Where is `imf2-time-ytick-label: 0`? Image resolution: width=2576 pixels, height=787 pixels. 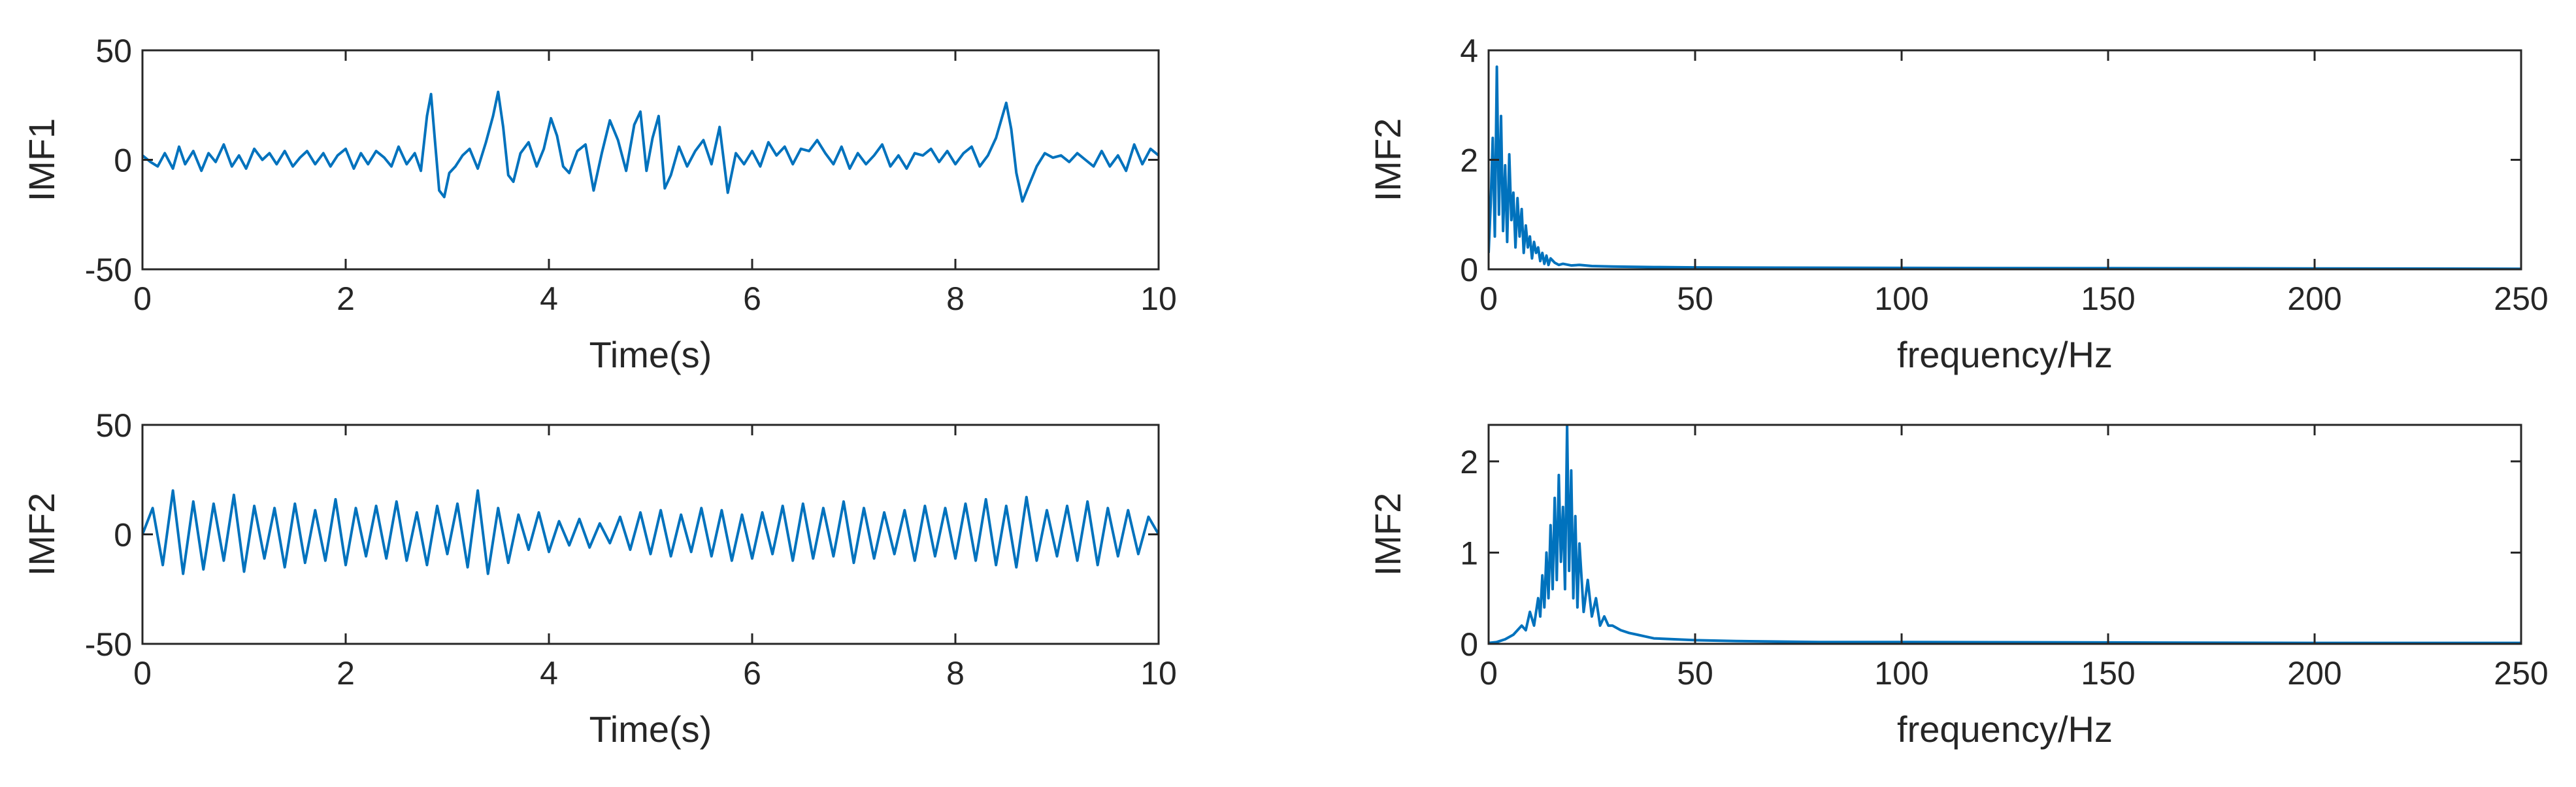 imf2-time-ytick-label: 0 is located at coordinates (123, 535).